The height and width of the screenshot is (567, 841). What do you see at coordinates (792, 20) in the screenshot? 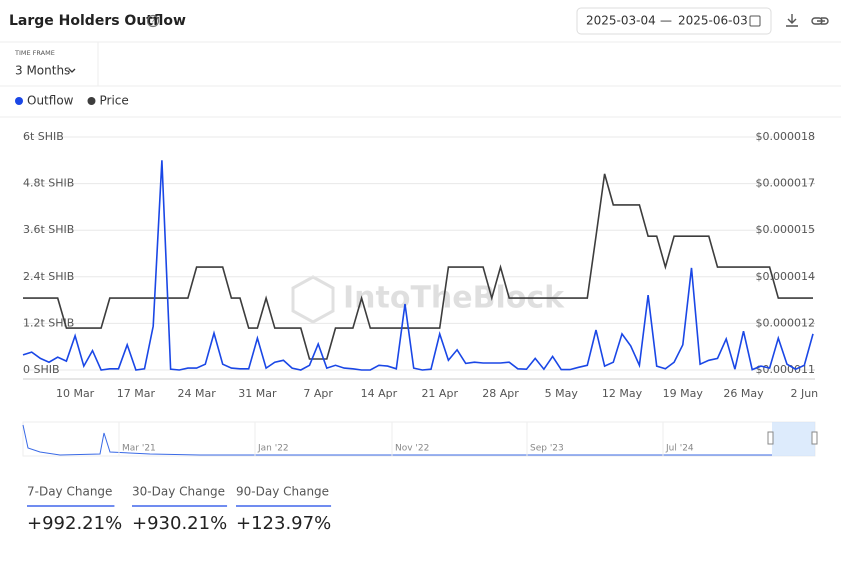
I see `download-icon` at bounding box center [792, 20].